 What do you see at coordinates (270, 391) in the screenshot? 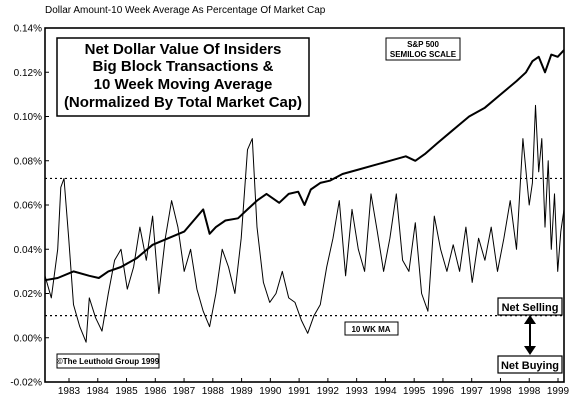
I see `x-tick-label: 1990` at bounding box center [270, 391].